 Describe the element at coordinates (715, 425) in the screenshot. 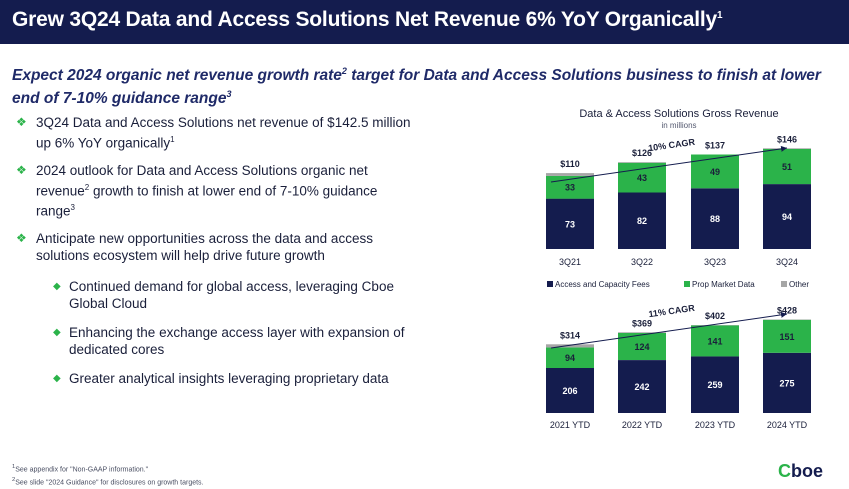

I see `category-label: 2023 YTD` at that location.